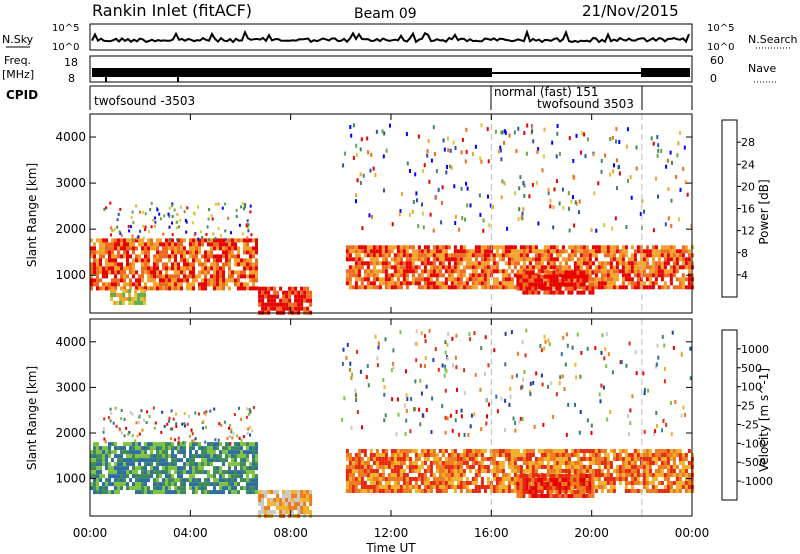  Describe the element at coordinates (70, 275) in the screenshot. I see `power-y-tick-label: 1000` at that location.